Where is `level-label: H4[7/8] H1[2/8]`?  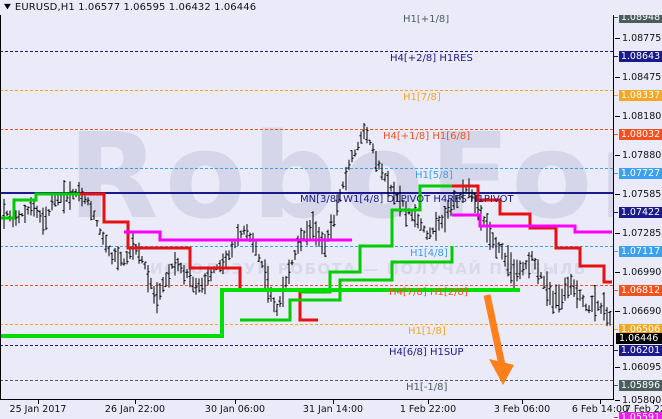
level-label: H4[7/8] H1[2/8] is located at coordinates (428, 292).